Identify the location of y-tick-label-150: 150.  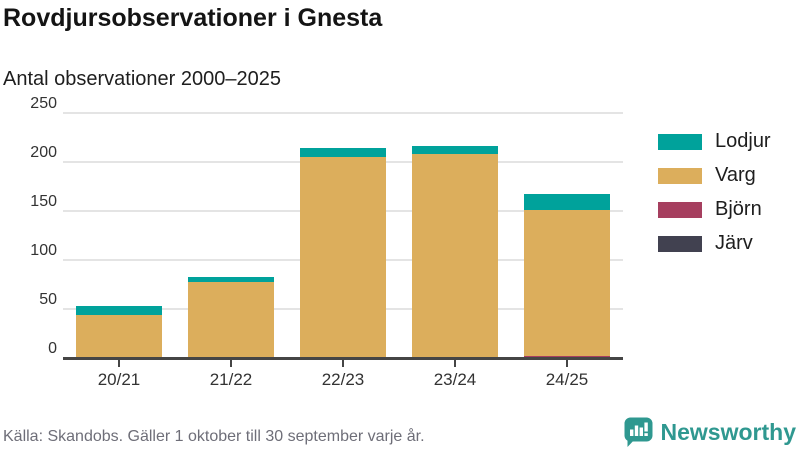
(43, 201).